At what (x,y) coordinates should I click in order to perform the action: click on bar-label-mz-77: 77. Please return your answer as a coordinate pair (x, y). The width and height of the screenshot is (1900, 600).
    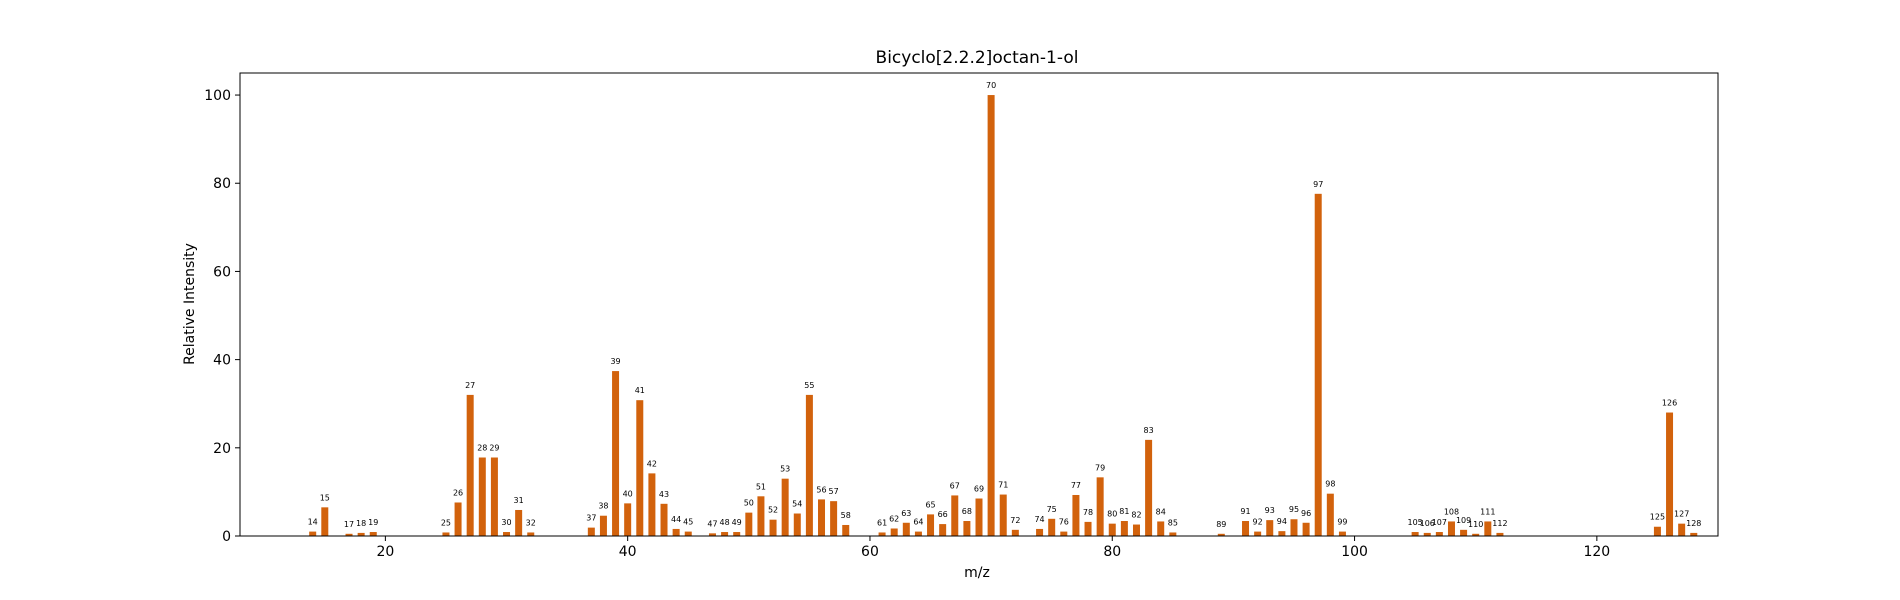
    Looking at the image, I should click on (1076, 485).